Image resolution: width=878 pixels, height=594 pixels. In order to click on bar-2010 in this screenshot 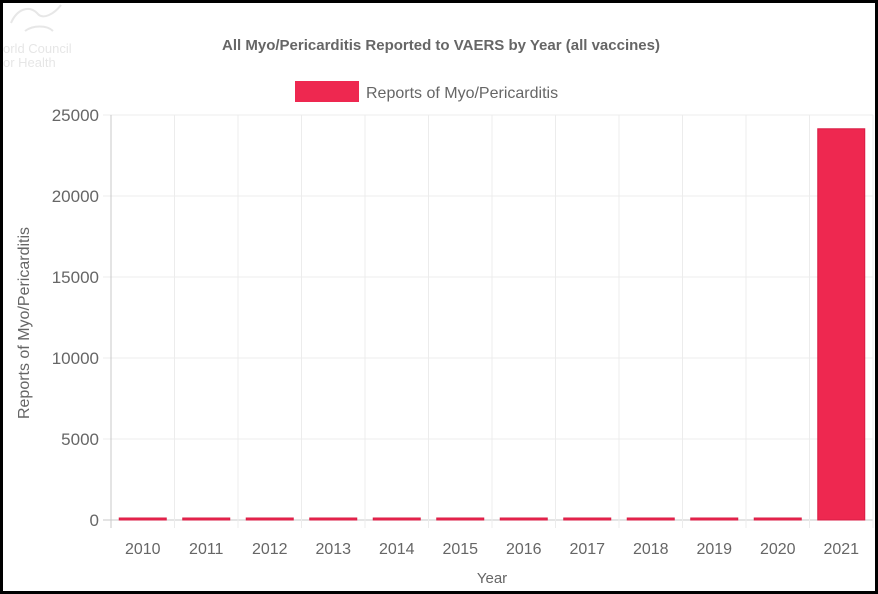, I will do `click(142, 519)`.